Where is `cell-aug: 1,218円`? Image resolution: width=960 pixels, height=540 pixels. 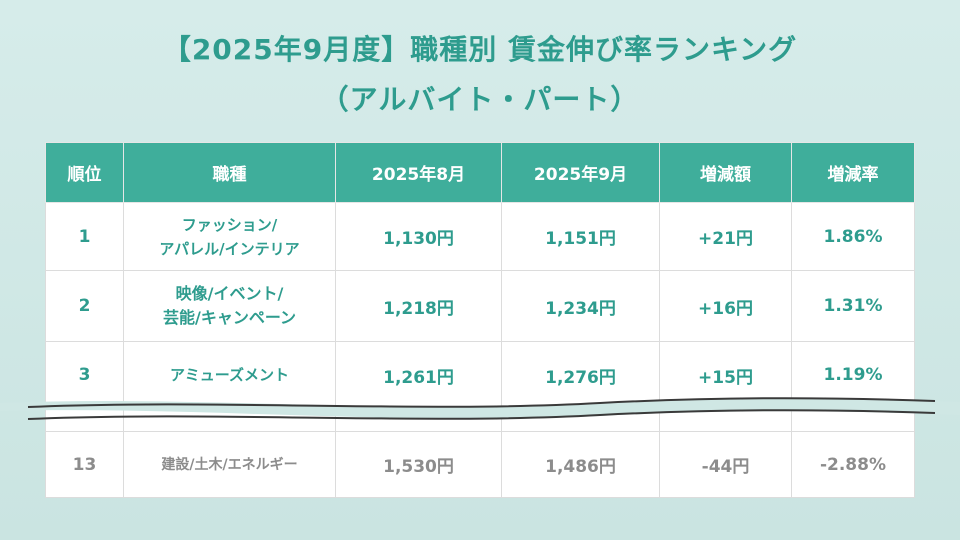 cell-aug: 1,218円 is located at coordinates (418, 306).